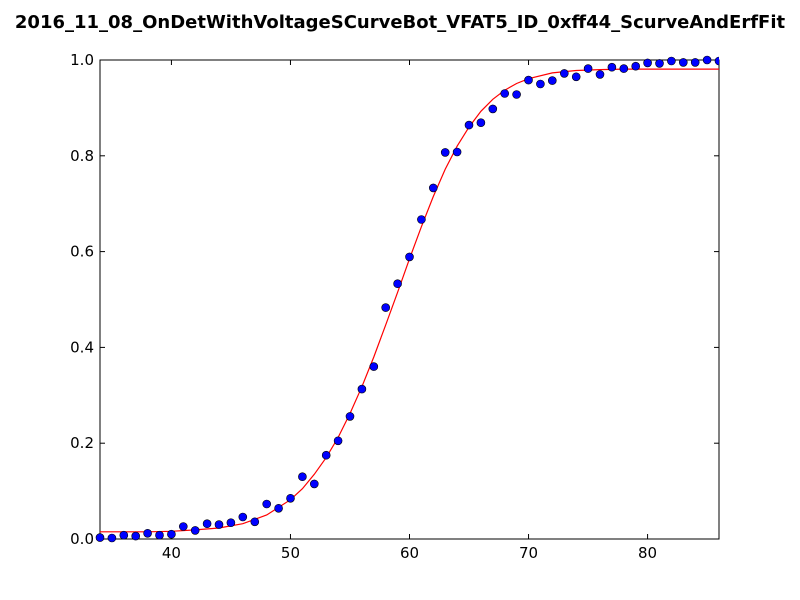 Image resolution: width=800 pixels, height=600 pixels. I want to click on y-tick-label-0.6: 0.6, so click(82, 252).